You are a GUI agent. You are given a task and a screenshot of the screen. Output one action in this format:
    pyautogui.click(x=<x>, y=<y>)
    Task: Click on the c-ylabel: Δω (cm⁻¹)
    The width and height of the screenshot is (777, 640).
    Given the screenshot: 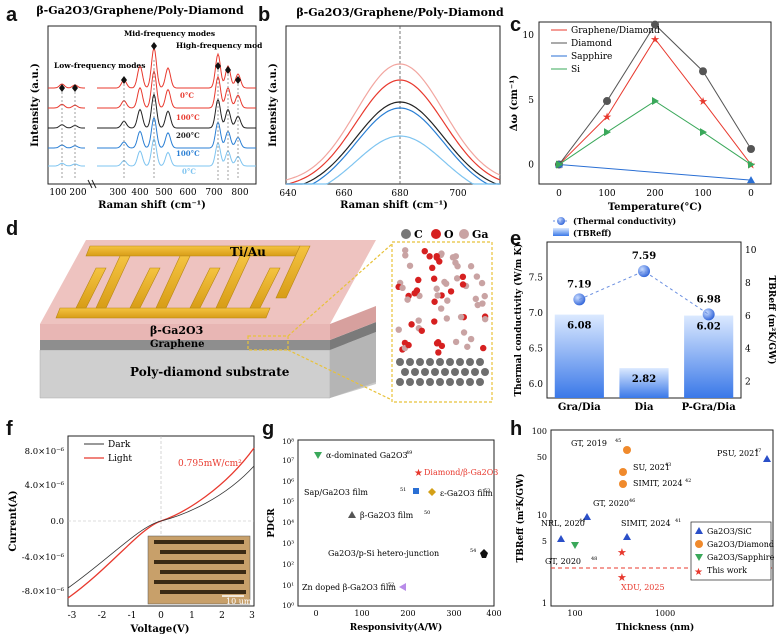 What is the action you would take?
    pyautogui.click(x=514, y=103)
    